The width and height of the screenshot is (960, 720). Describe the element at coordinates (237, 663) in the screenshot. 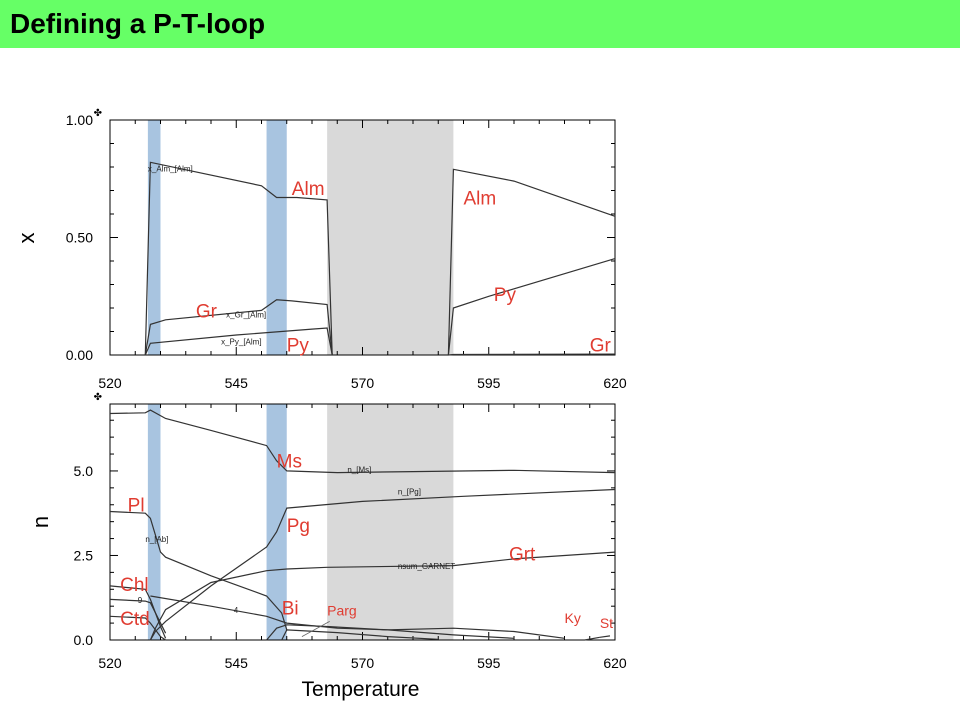

I see `plot2-x-tick-label: 545` at that location.